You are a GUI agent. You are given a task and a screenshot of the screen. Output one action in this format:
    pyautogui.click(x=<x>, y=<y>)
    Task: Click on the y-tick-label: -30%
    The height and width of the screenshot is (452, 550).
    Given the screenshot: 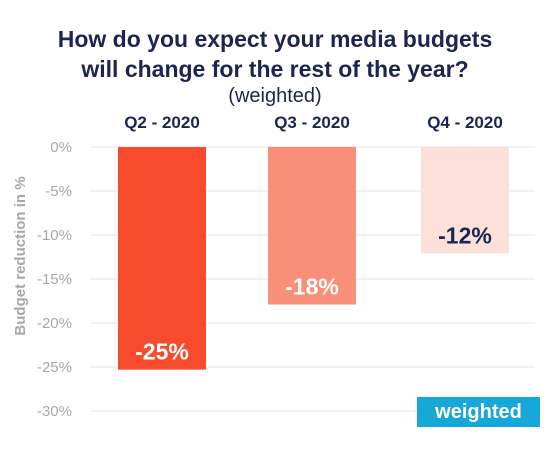 What is the action you would take?
    pyautogui.click(x=54, y=411)
    